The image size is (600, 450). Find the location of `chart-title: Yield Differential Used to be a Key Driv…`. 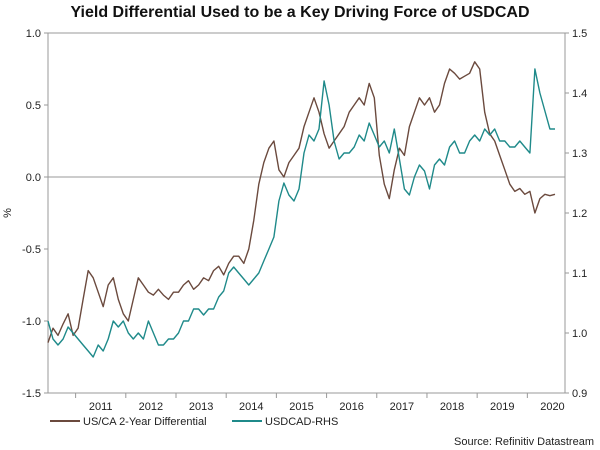

chart-title: Yield Differential Used to be a Key Driv… is located at coordinates (299, 12).